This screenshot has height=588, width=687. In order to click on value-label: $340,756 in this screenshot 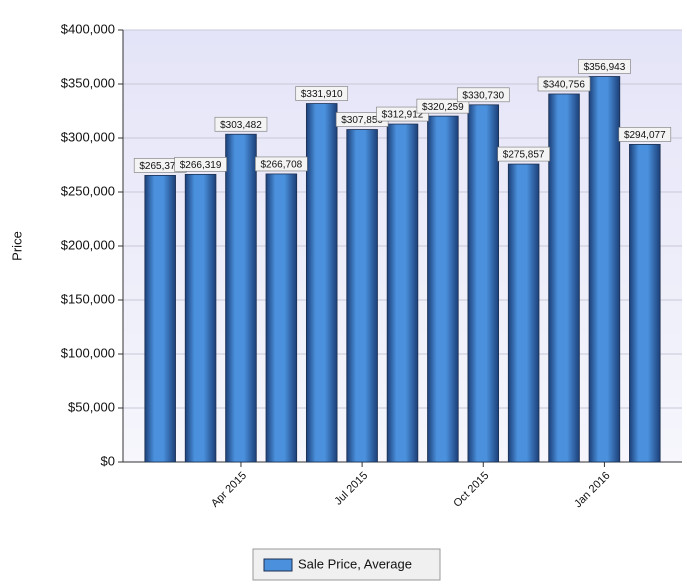, I will do `click(564, 85)`.